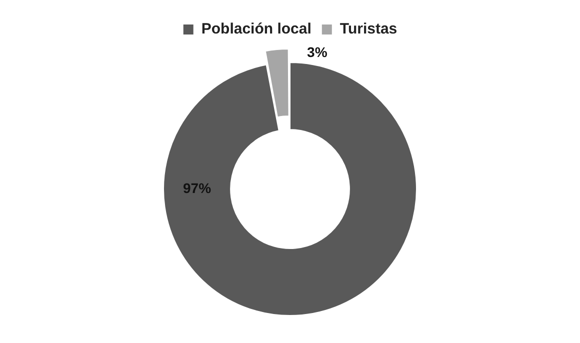 The height and width of the screenshot is (343, 580). I want to click on legend-label: Población local, so click(256, 29).